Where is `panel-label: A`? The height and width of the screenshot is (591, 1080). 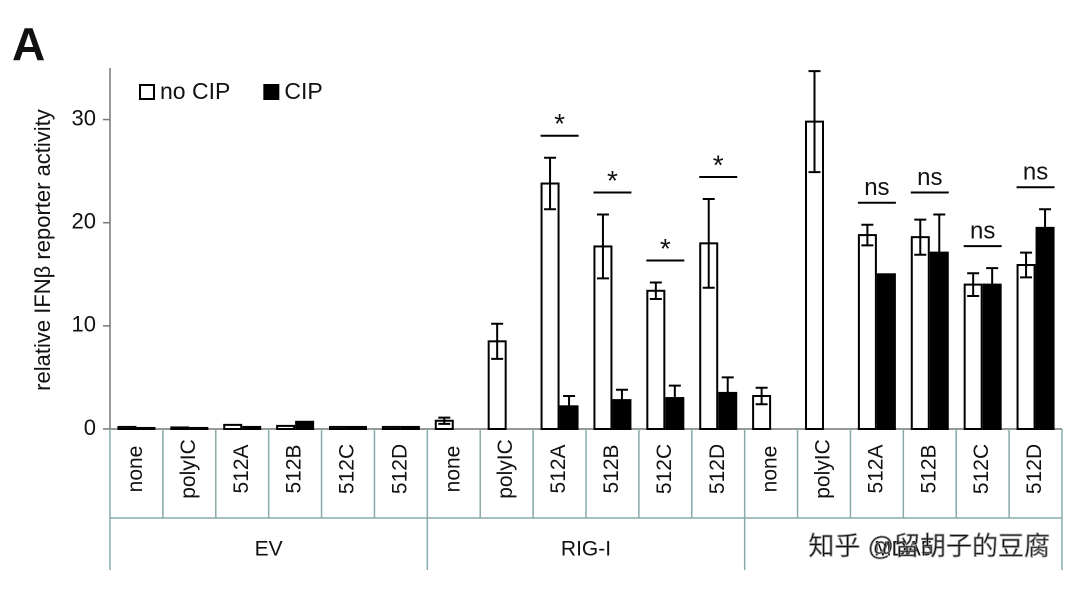 panel-label: A is located at coordinates (28, 44).